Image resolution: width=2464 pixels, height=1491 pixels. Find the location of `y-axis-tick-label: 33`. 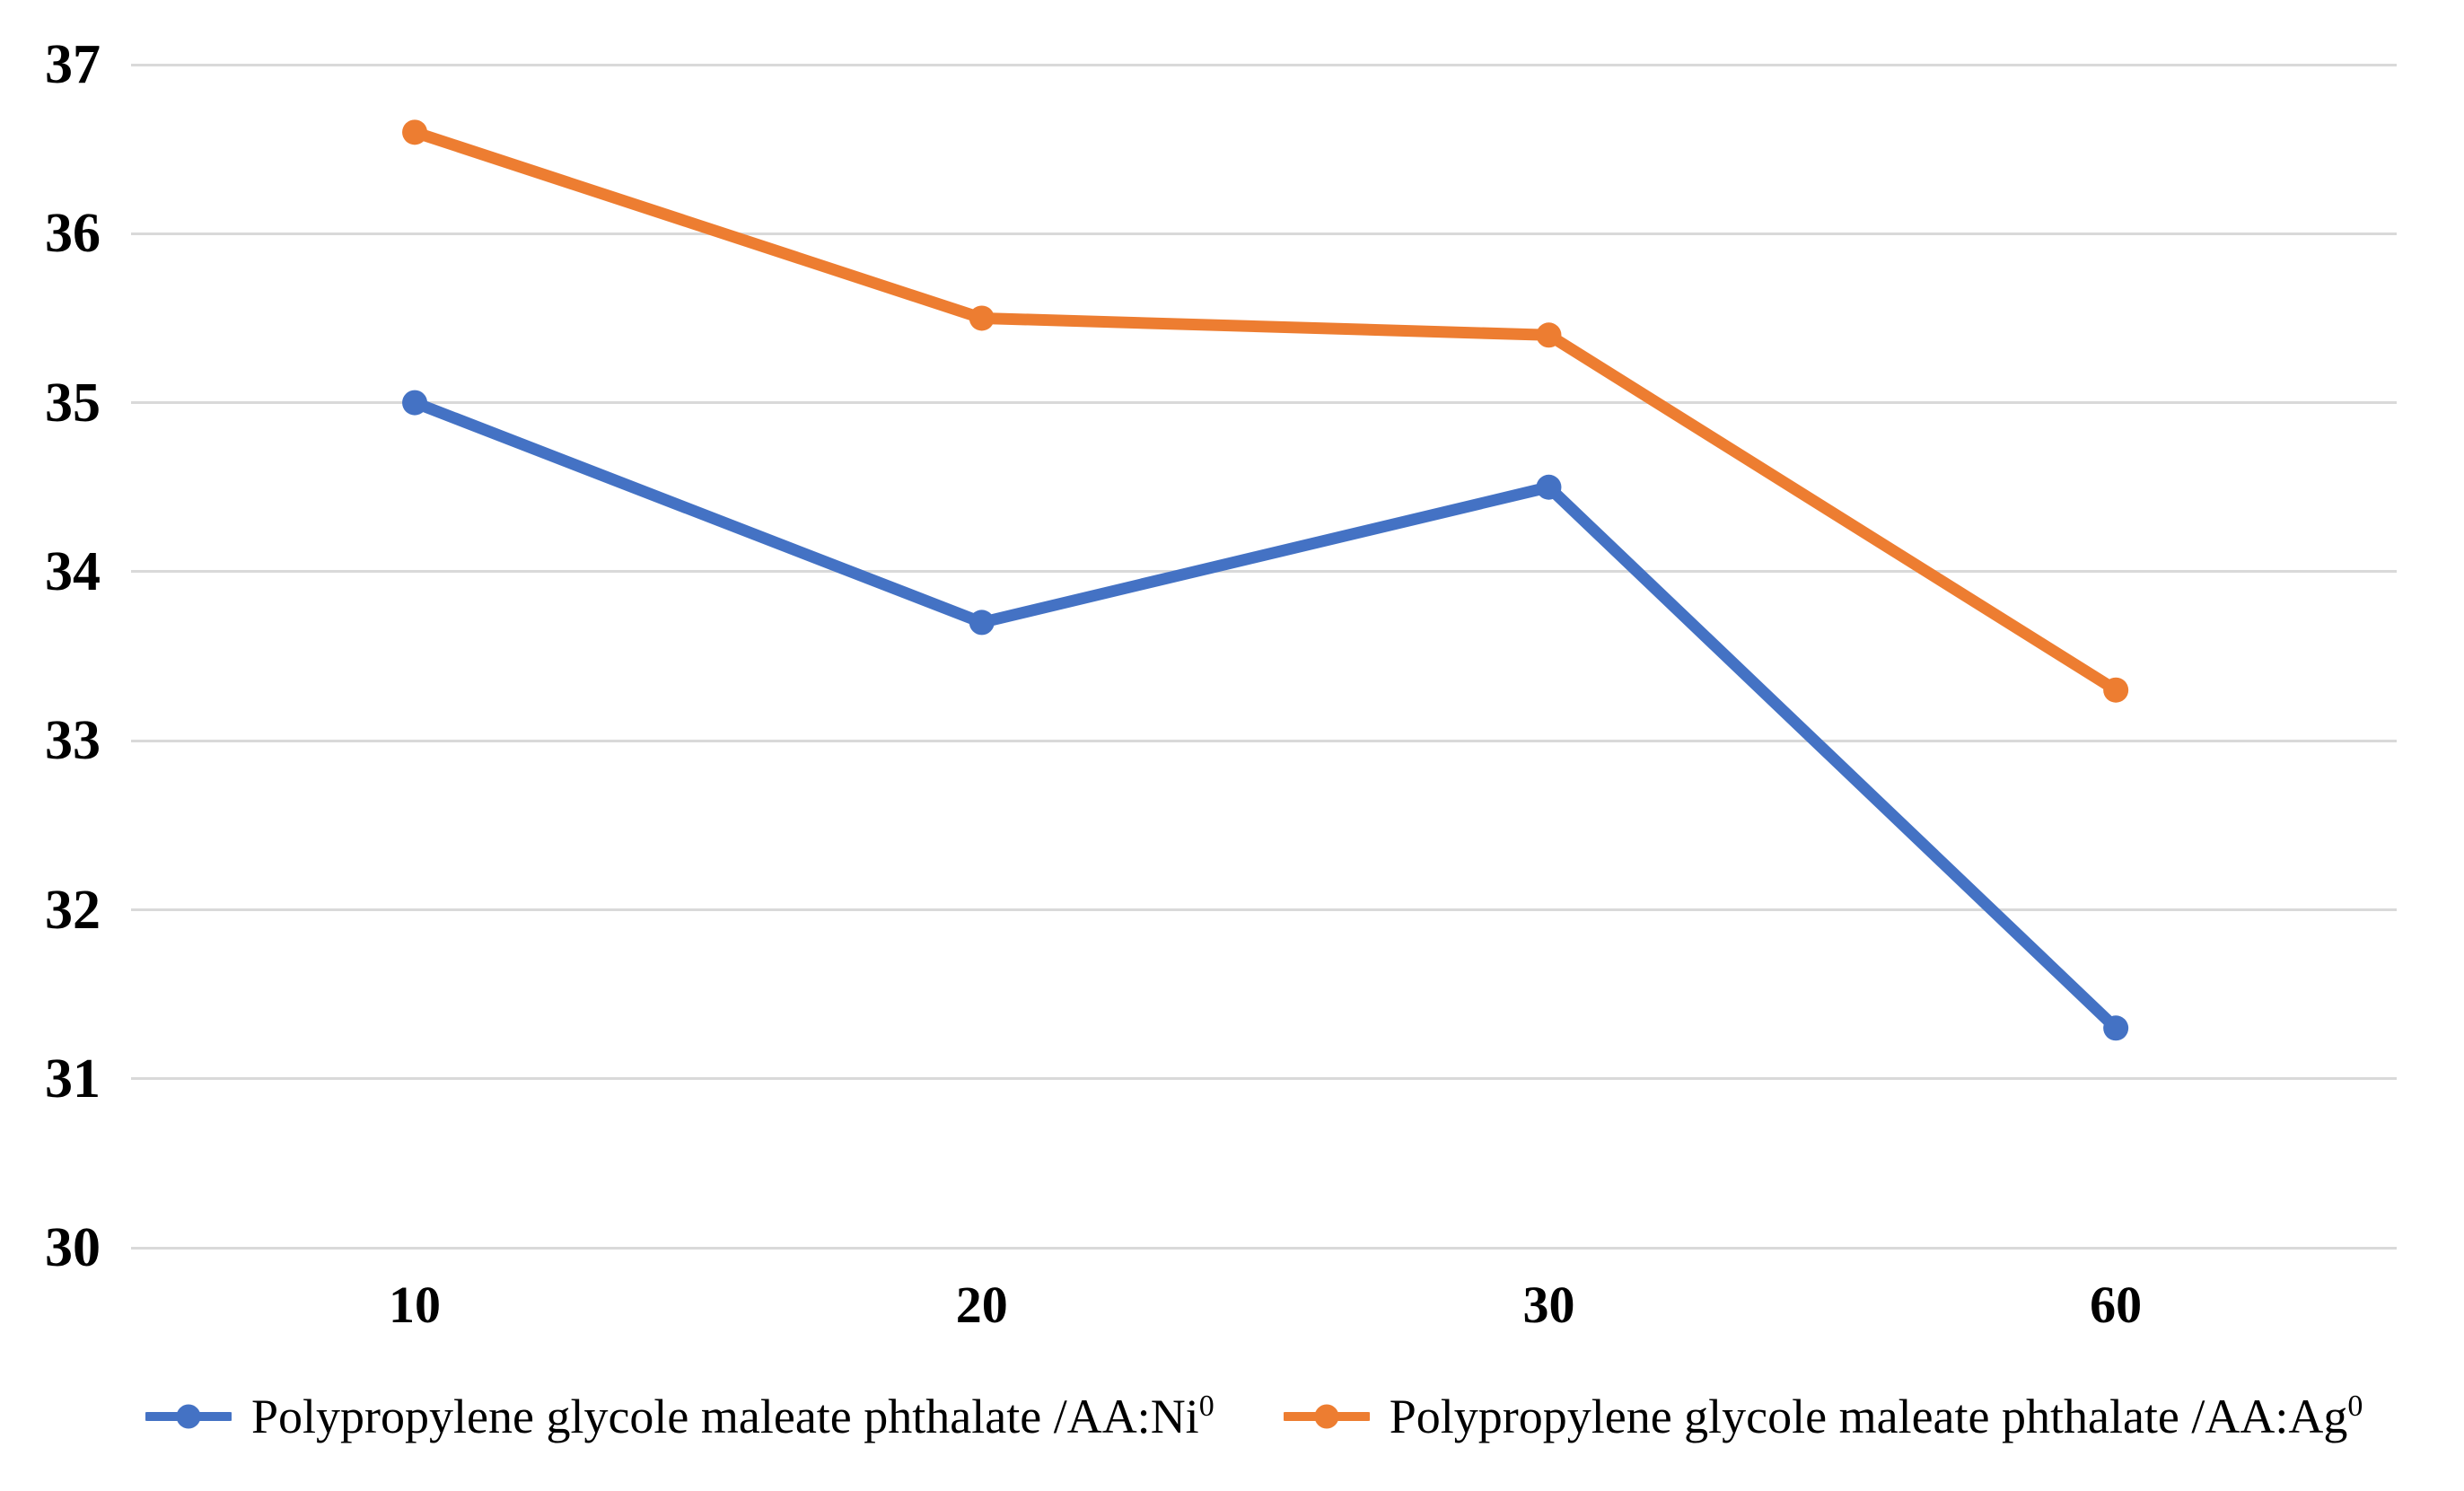

y-axis-tick-label: 33 is located at coordinates (73, 741).